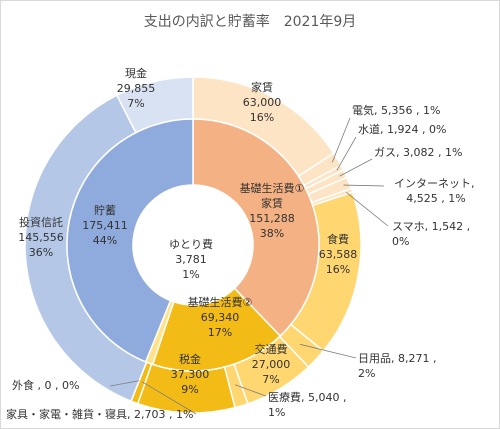 The width and height of the screenshot is (500, 429). I want to click on outer-label-8: 交通費 27,000 7%, so click(271, 364).